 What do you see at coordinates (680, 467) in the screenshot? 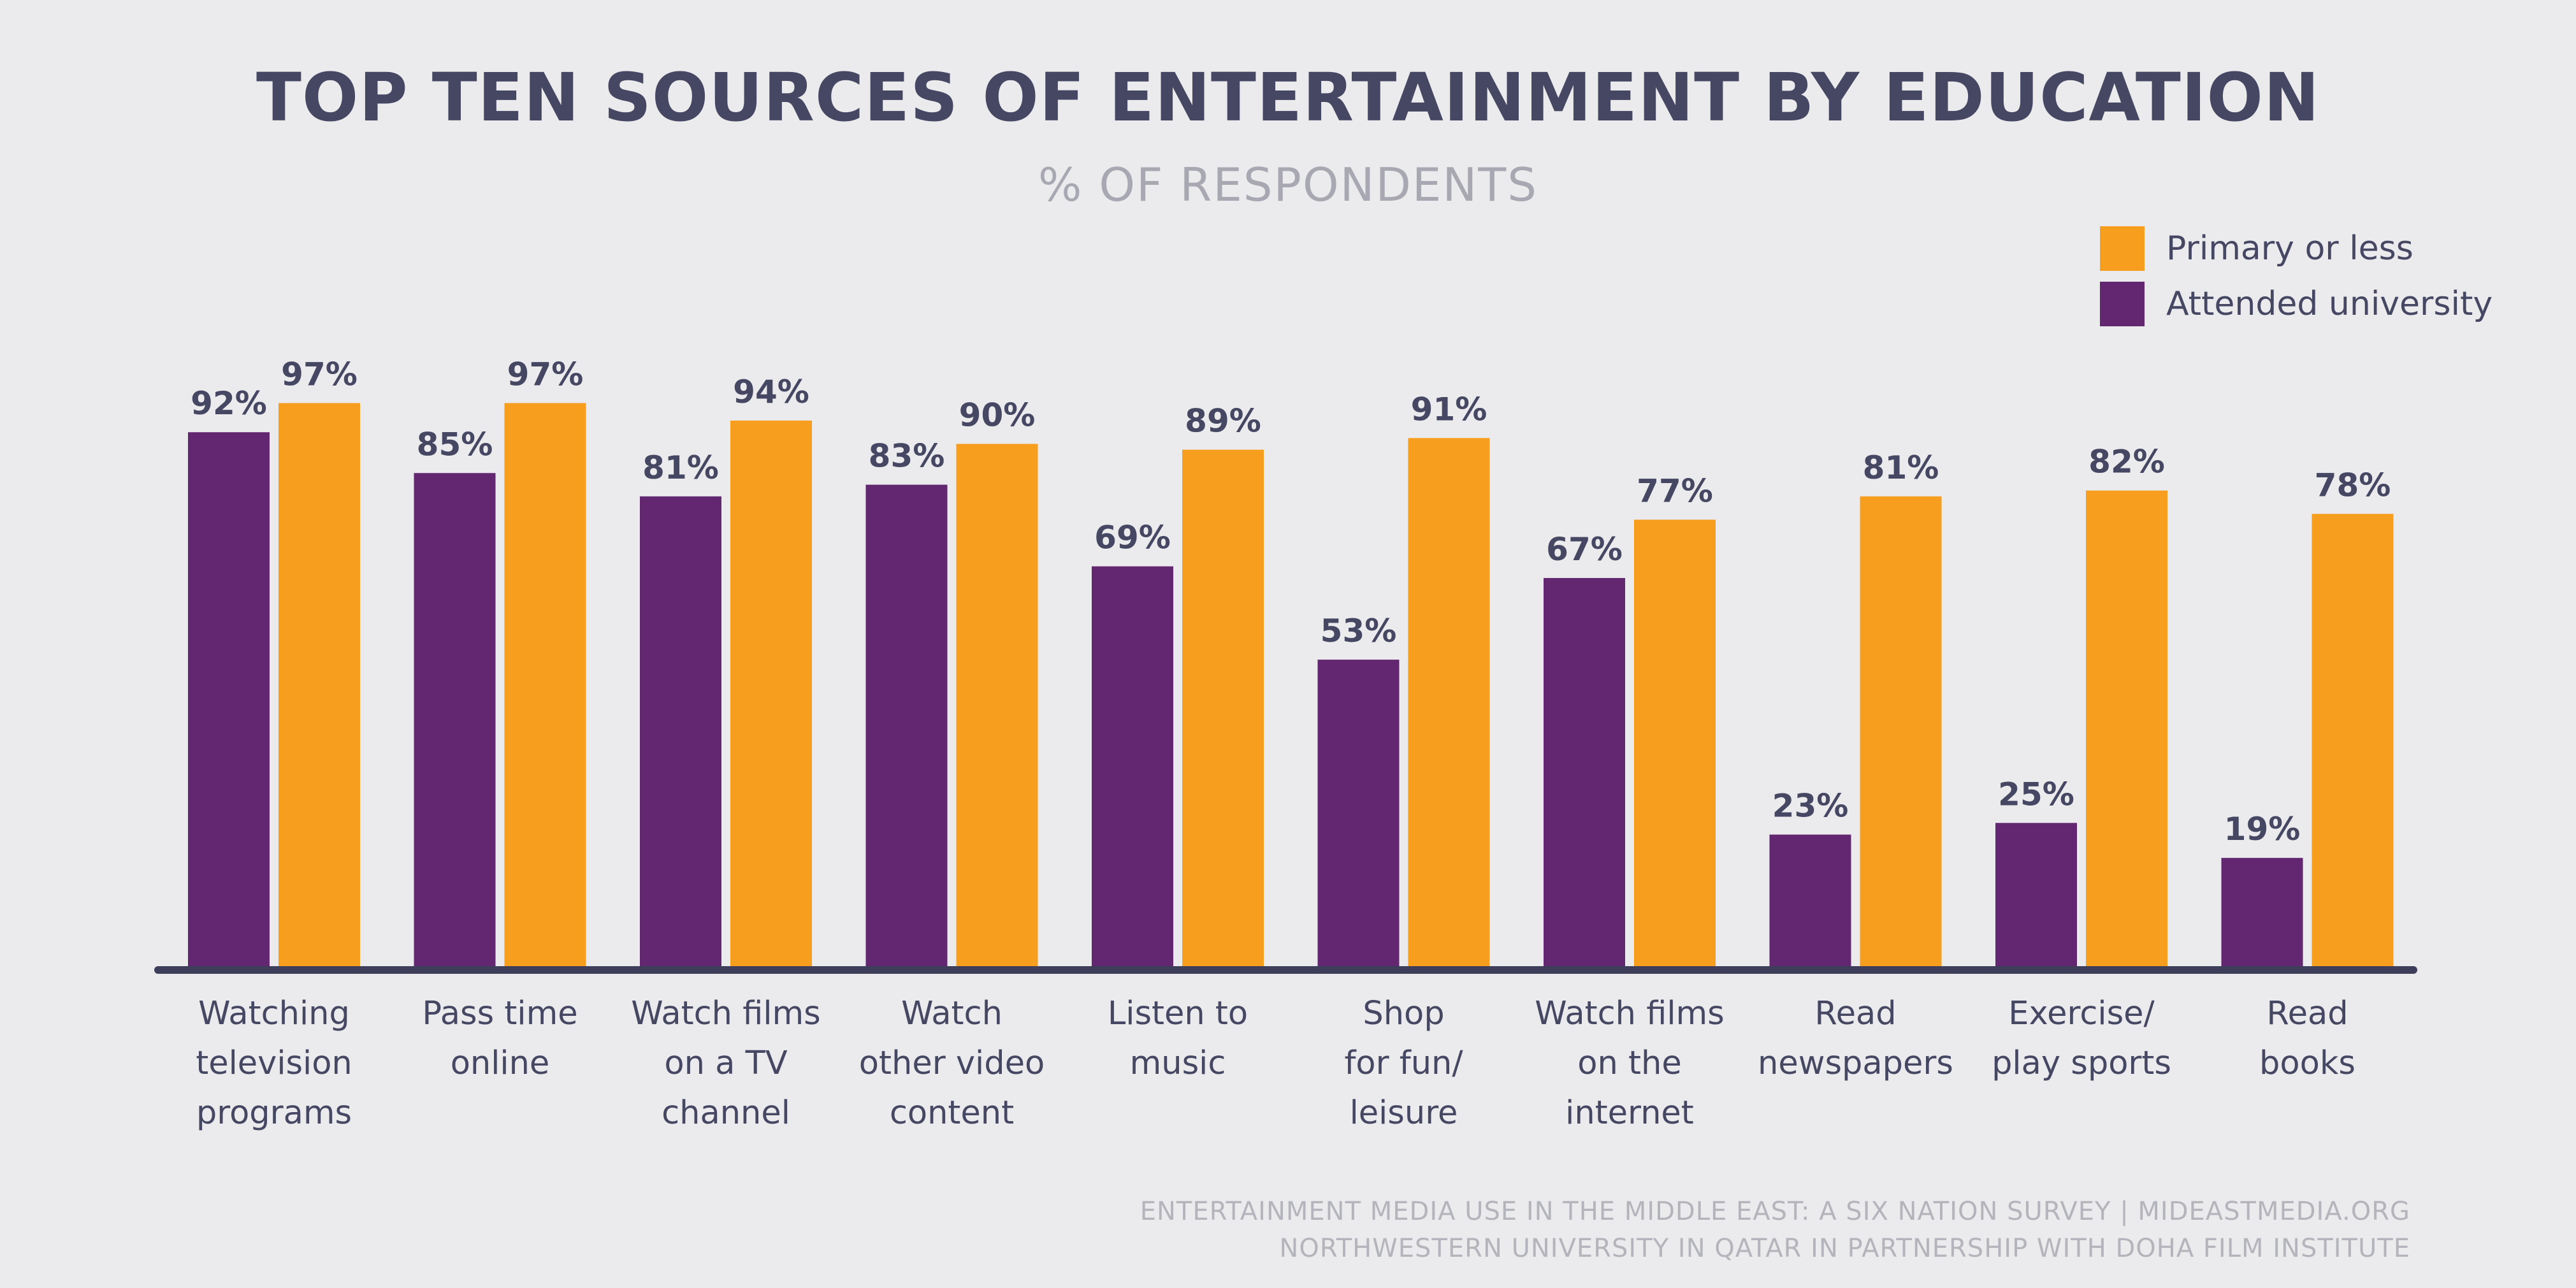
I see `data-label-university-2: 81%` at bounding box center [680, 467].